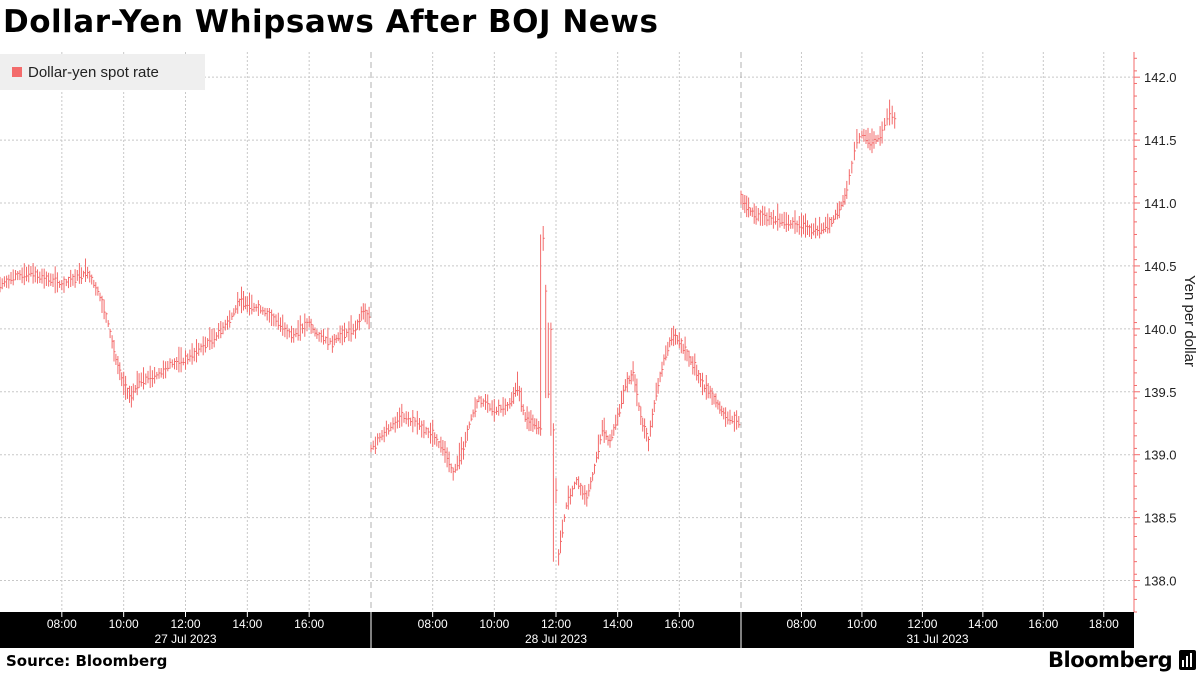  What do you see at coordinates (1160, 266) in the screenshot?
I see `y-tick-label: 140.5` at bounding box center [1160, 266].